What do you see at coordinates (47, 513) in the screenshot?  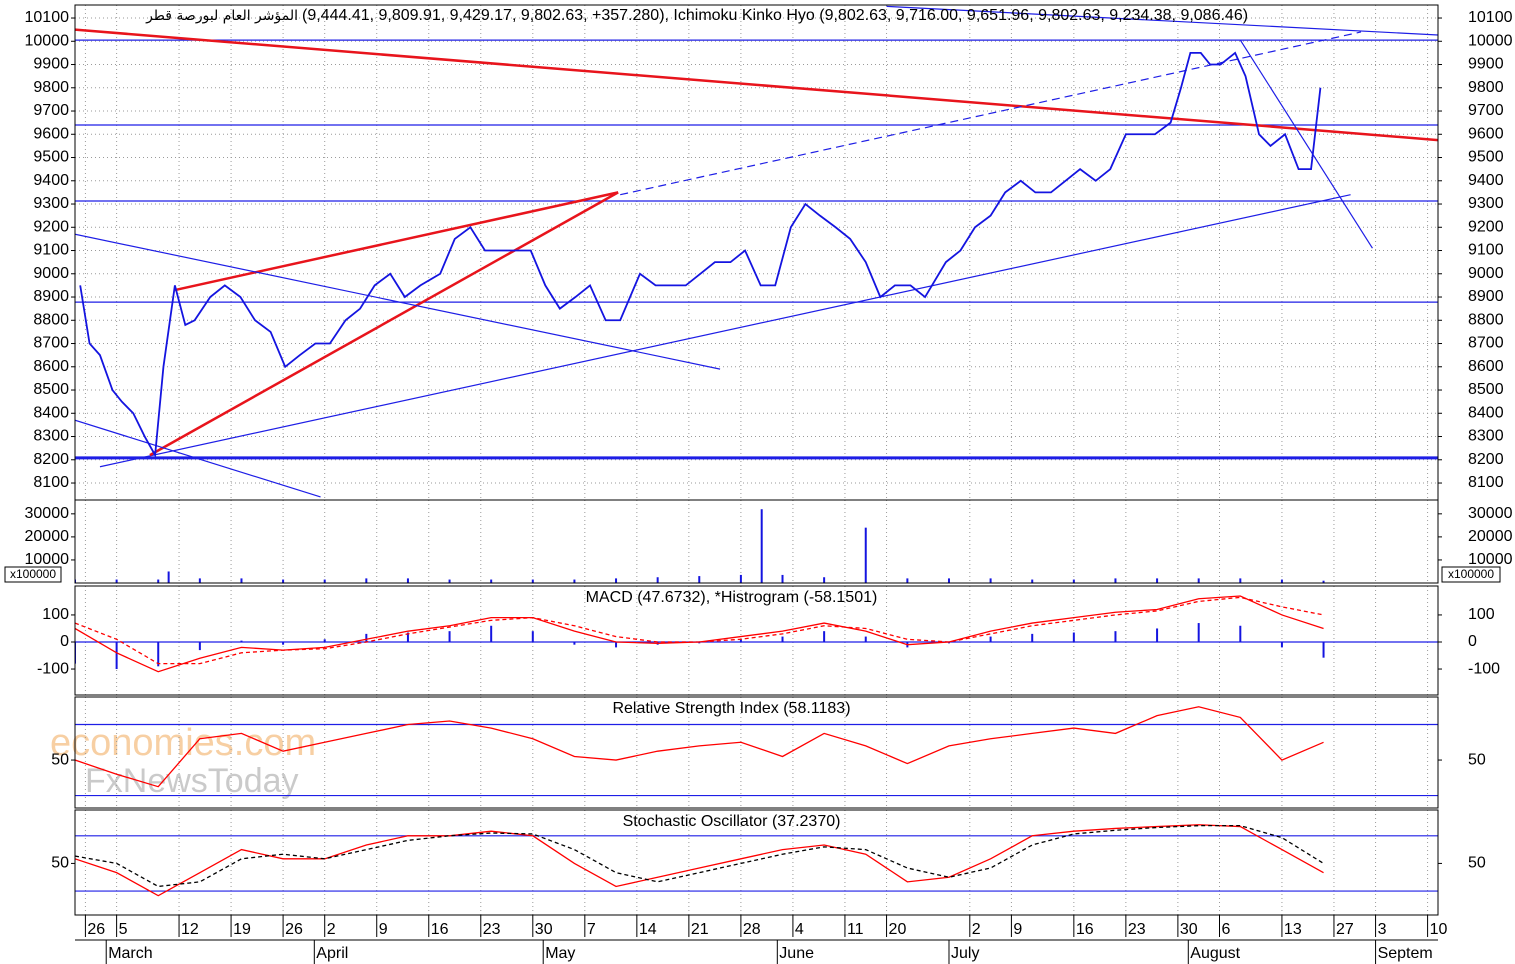 I see `y-tick-label: 30000` at bounding box center [47, 513].